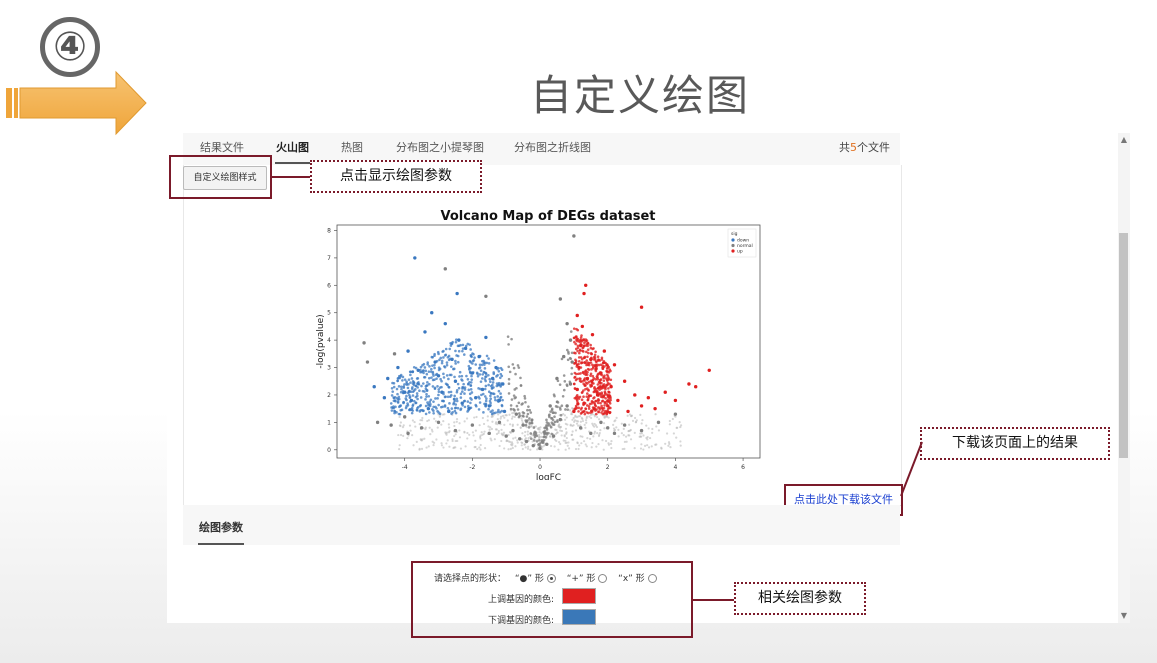 This screenshot has width=1157, height=663. I want to click on scroll-down-icon: ▼, so click(1124, 615).